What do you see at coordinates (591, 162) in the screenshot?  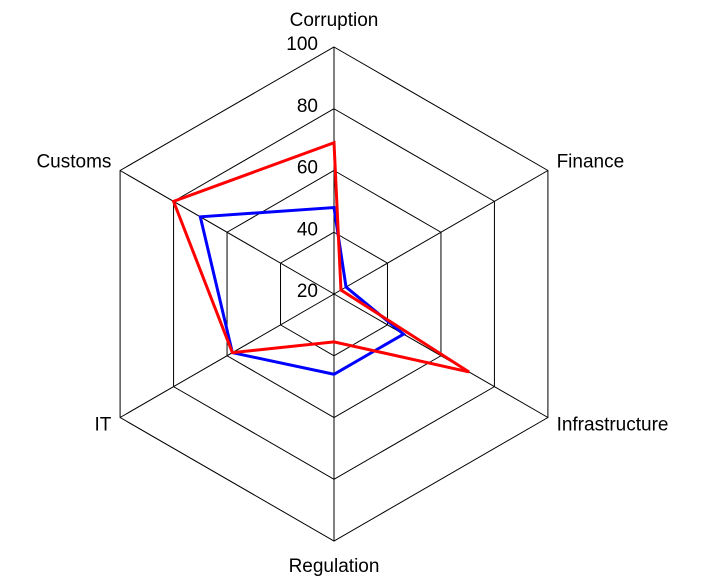 I see `axis-label: Finance` at bounding box center [591, 162].